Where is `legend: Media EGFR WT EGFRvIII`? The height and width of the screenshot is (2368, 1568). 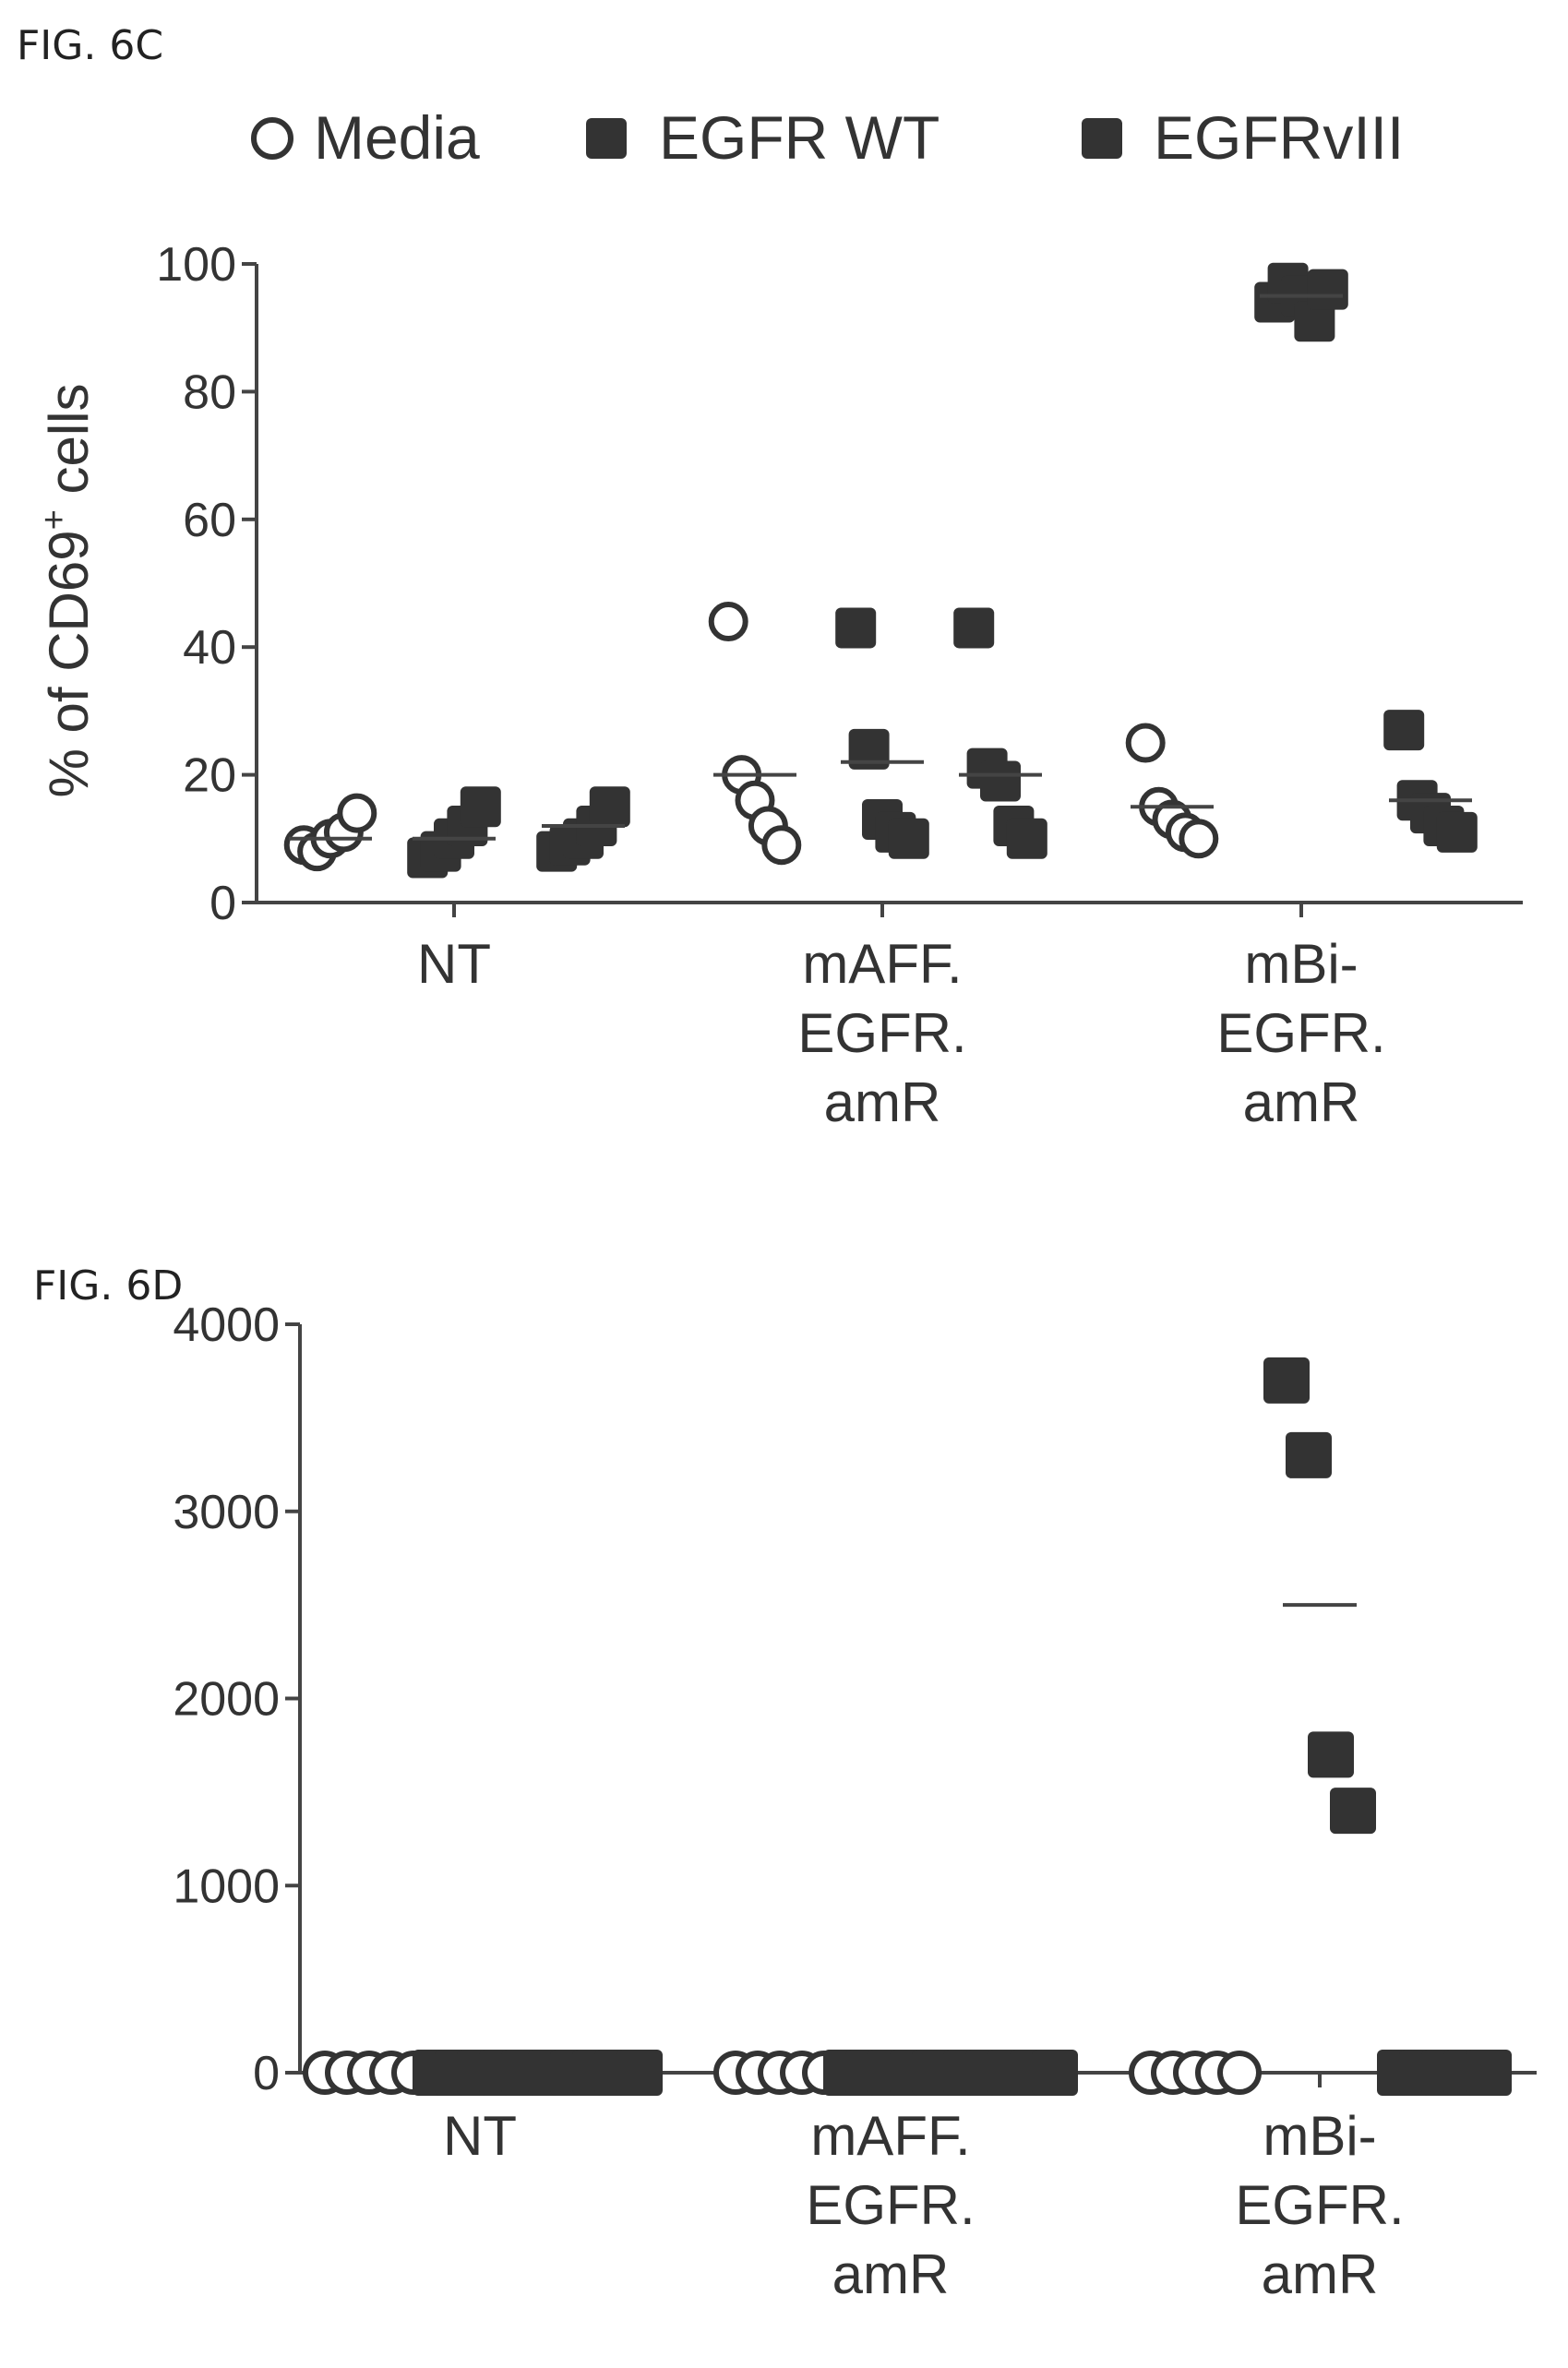
legend: Media EGFR WT EGFRvIII is located at coordinates (827, 138).